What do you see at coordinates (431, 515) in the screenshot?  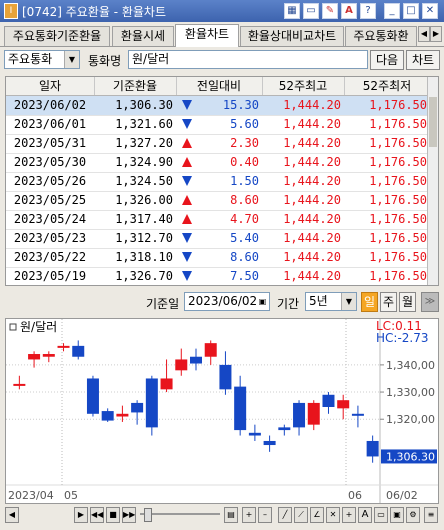 I see `more-icon: ≡` at bounding box center [431, 515].